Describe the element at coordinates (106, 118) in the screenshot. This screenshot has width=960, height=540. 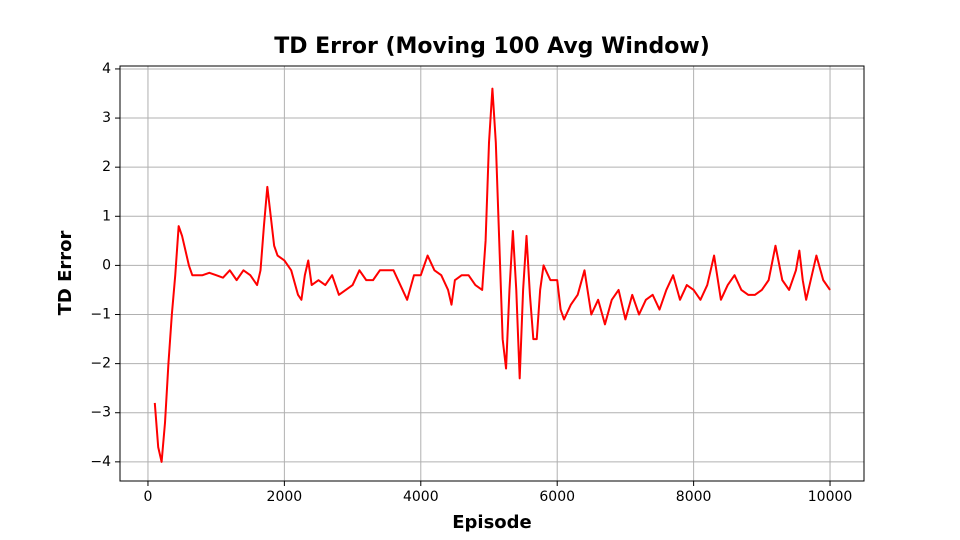
I see `y-tick-label: 3` at that location.